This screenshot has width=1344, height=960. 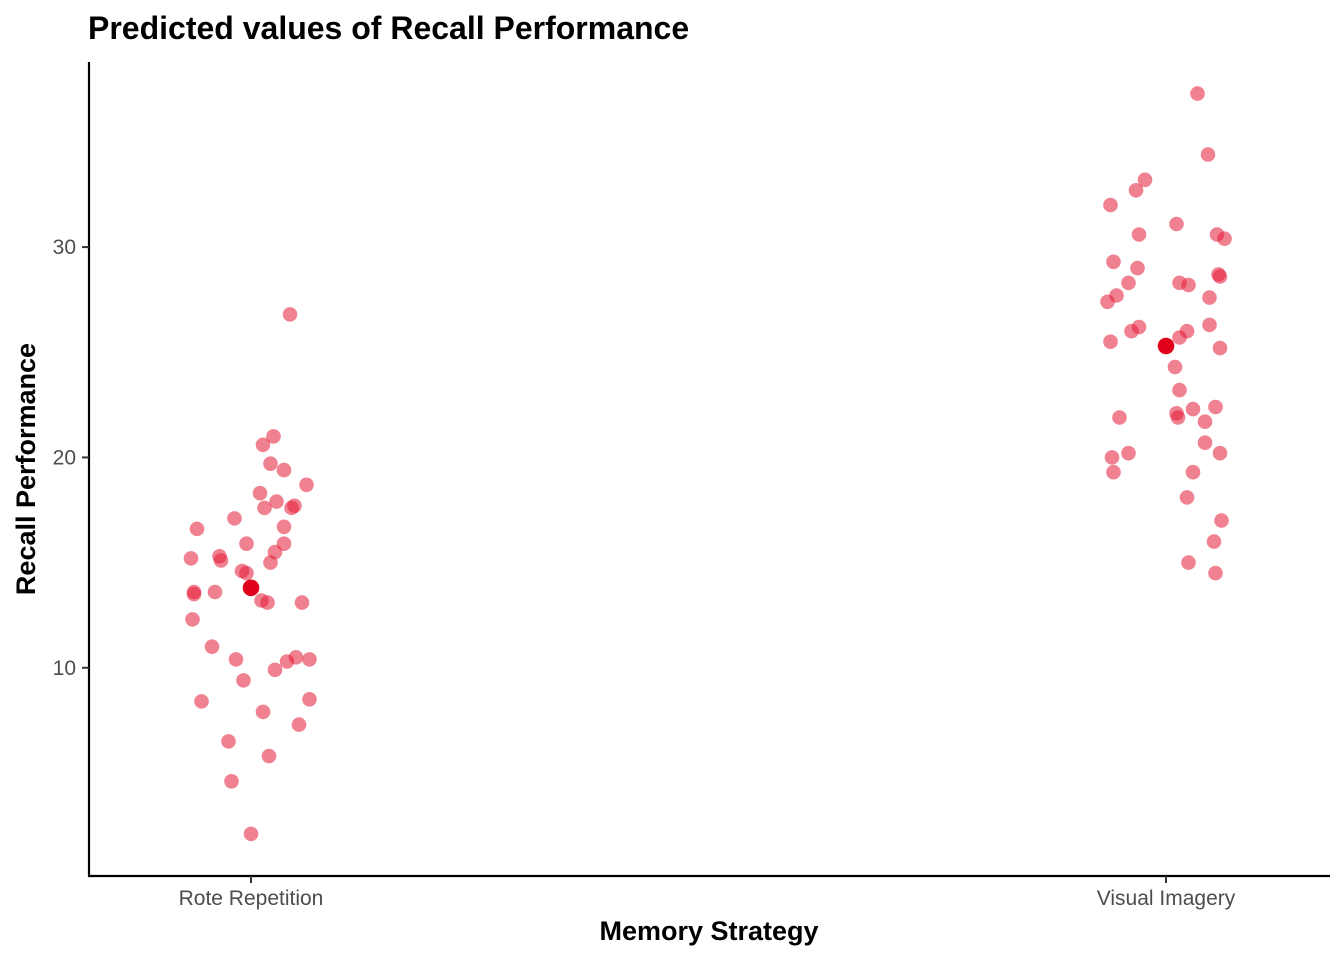 I want to click on y-tick-label: 30, so click(x=64, y=247).